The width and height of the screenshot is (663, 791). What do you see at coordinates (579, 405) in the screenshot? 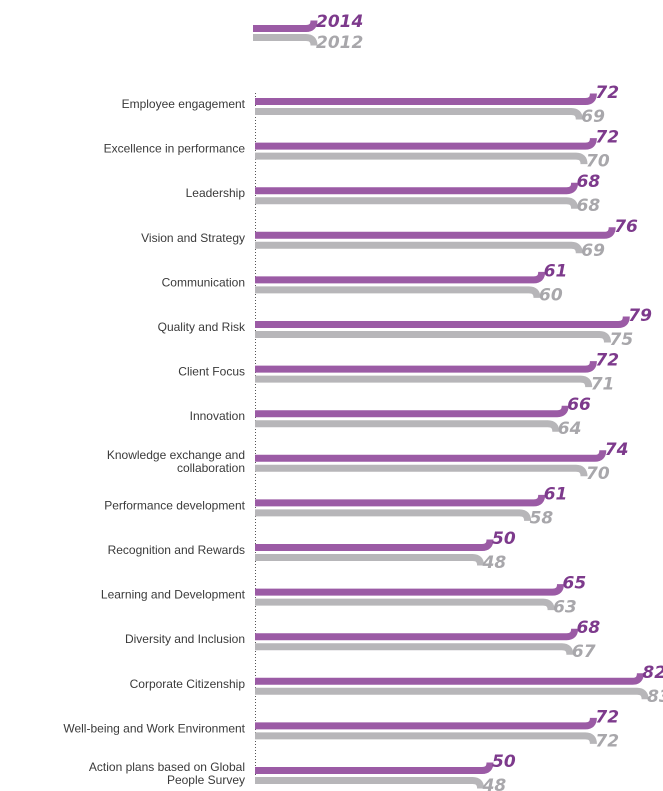
I see `data-label-2014: 66` at bounding box center [579, 405].